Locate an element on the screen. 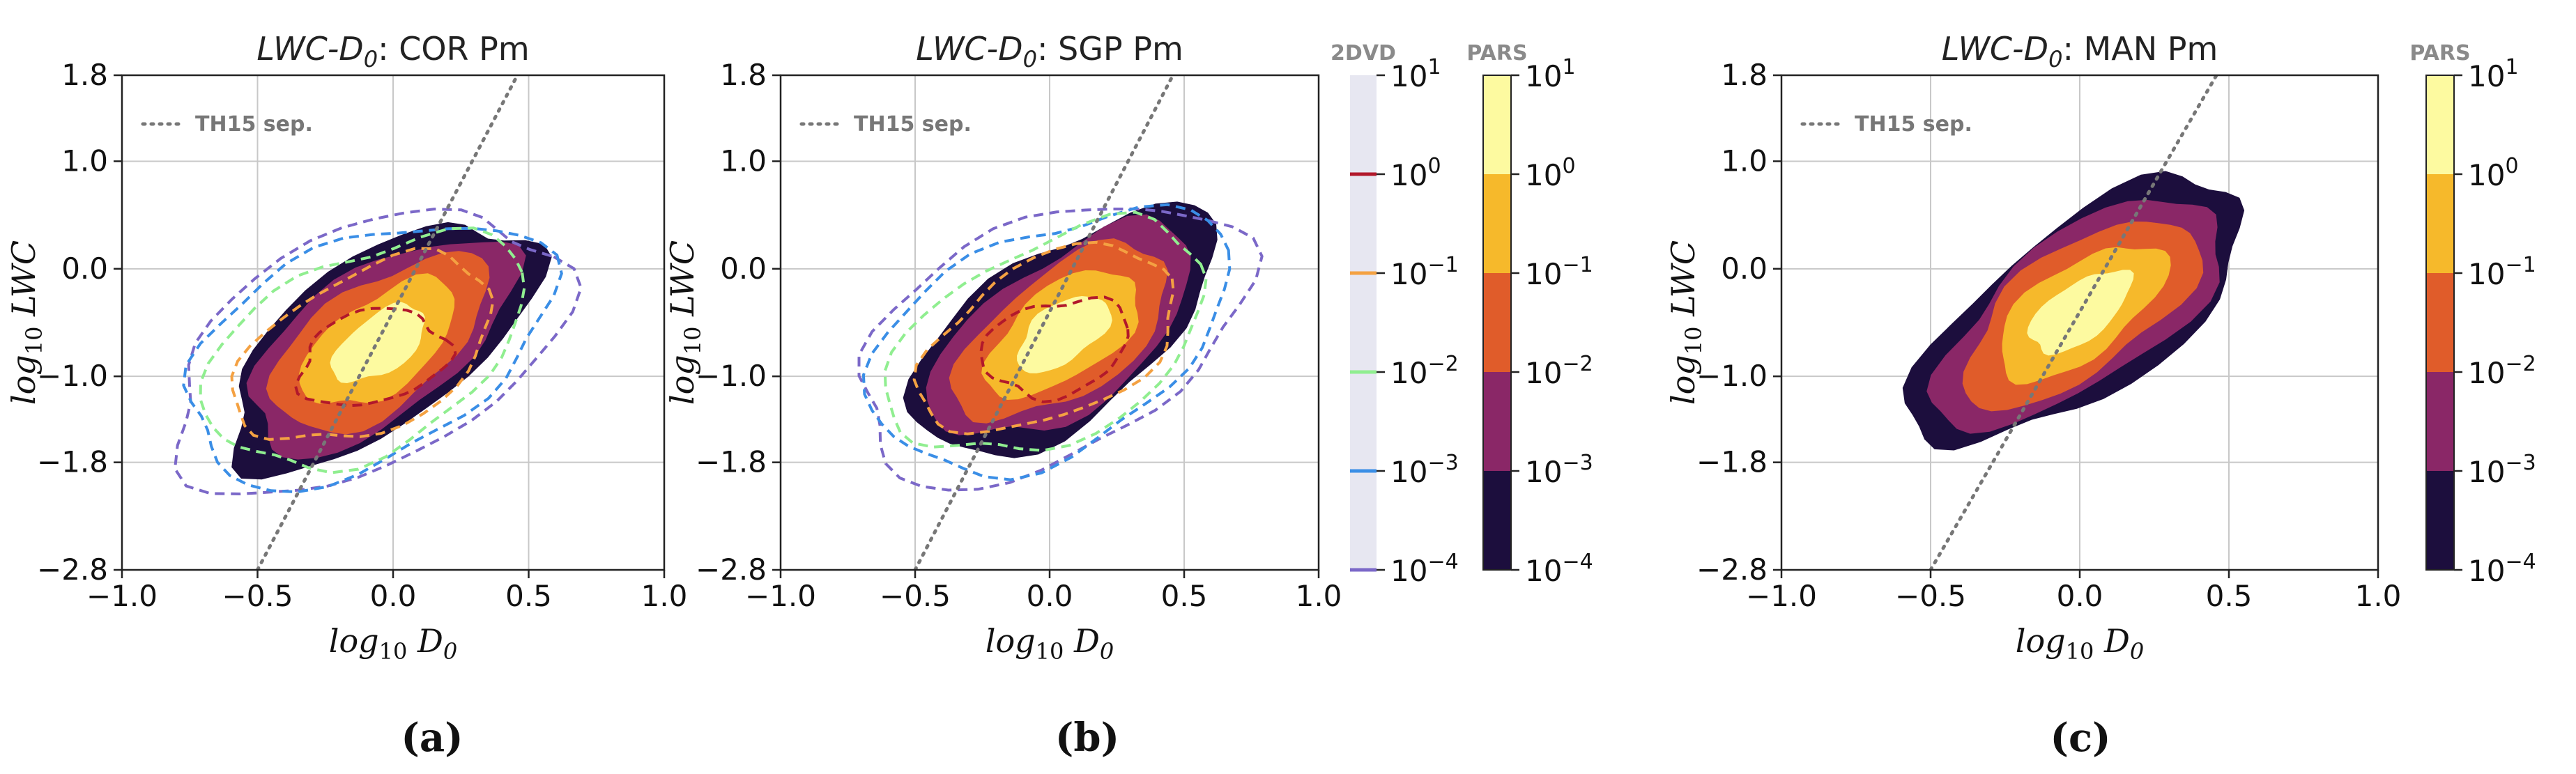 The image size is (2576, 774). panel-caption: (a) is located at coordinates (432, 738).